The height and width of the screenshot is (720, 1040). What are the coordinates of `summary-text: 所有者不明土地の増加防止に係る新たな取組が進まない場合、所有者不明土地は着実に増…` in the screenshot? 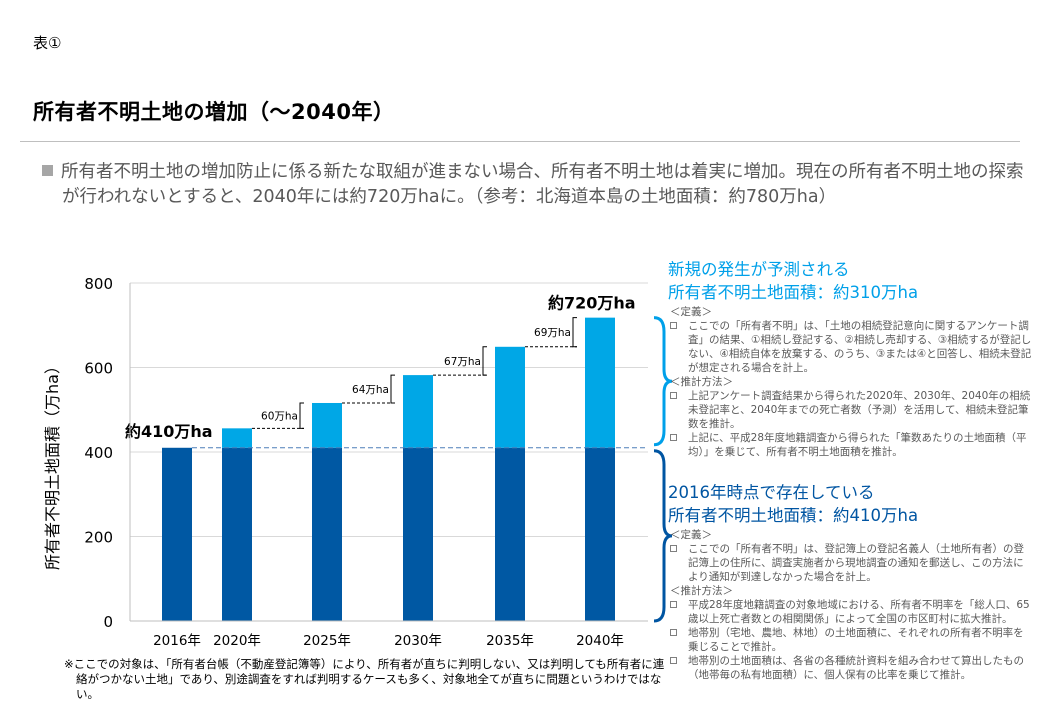 It's located at (533, 185).